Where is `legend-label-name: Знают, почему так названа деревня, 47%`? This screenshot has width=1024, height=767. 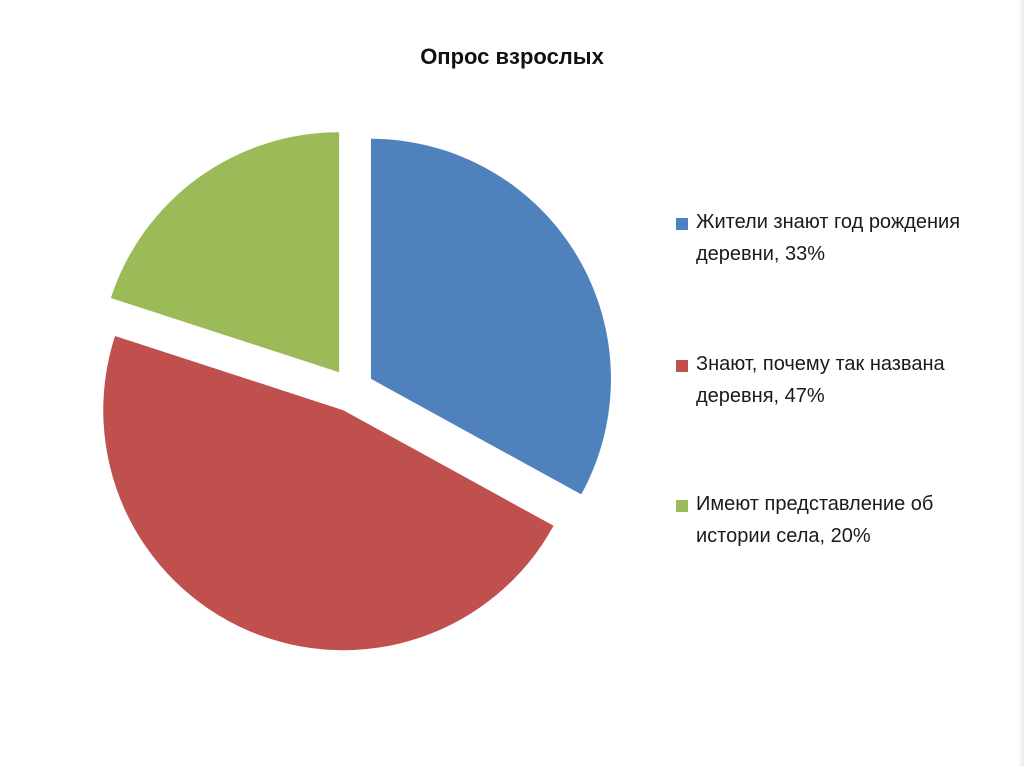 legend-label-name: Знают, почему так названа деревня, 47% is located at coordinates (820, 380).